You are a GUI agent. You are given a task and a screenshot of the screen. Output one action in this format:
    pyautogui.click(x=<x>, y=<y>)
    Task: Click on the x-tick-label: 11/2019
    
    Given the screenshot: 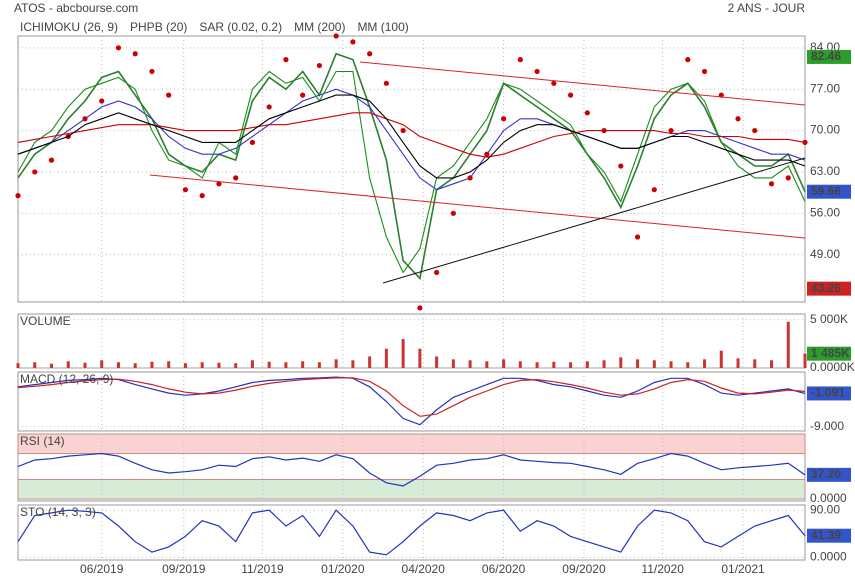 What is the action you would take?
    pyautogui.click(x=262, y=569)
    